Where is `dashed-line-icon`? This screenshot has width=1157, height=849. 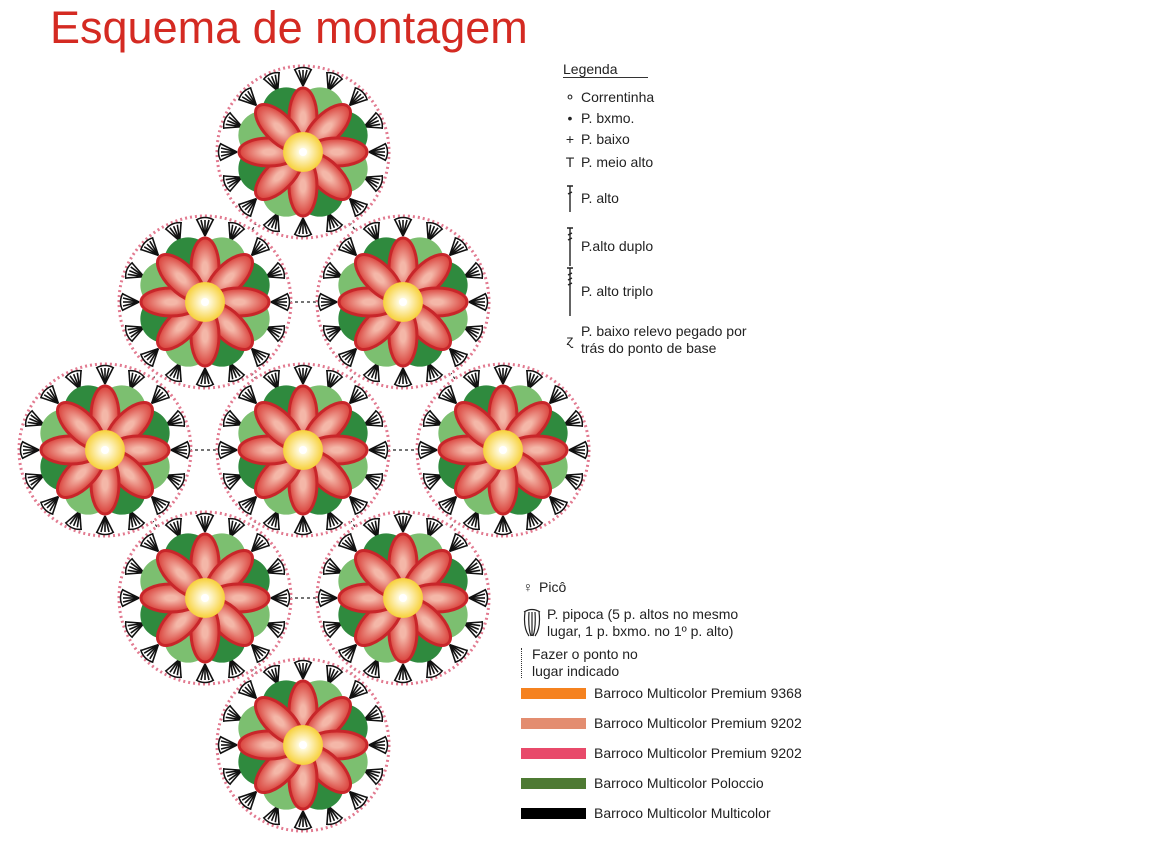 dashed-line-icon is located at coordinates (524, 663).